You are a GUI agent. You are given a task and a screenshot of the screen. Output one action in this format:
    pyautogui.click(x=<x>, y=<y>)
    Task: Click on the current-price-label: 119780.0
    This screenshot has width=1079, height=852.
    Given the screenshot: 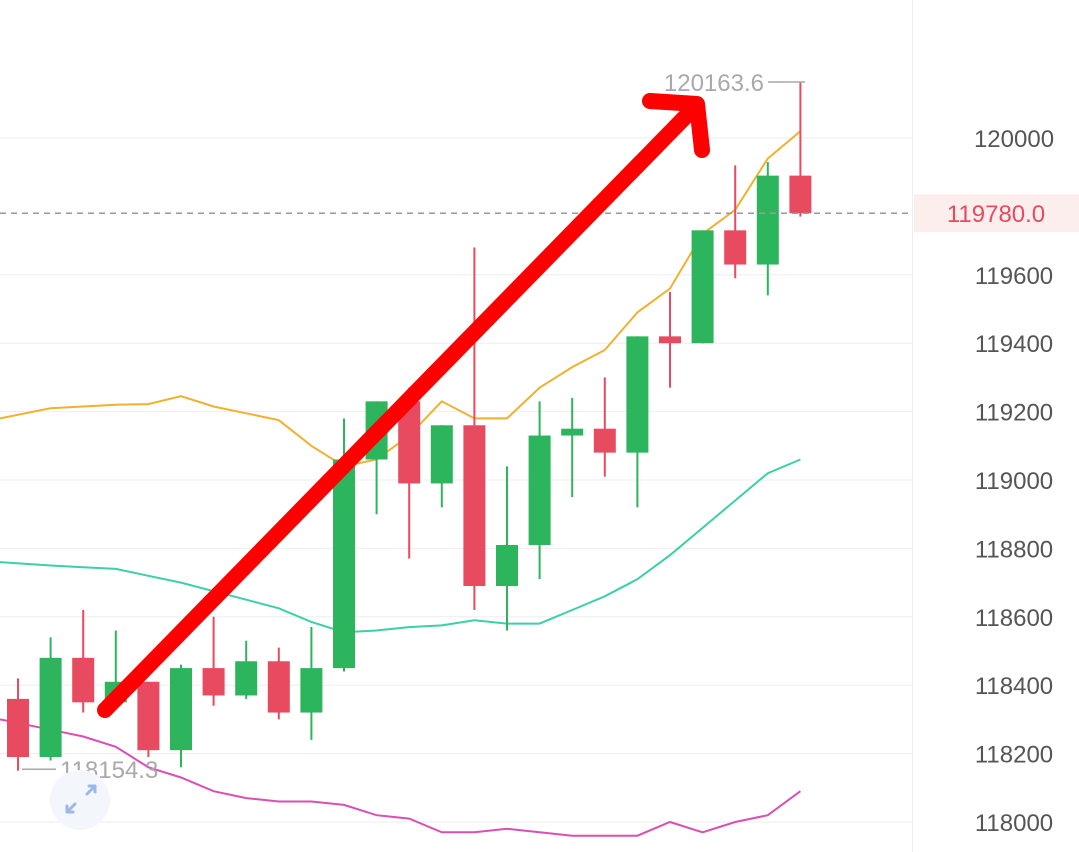 What is the action you would take?
    pyautogui.click(x=996, y=214)
    